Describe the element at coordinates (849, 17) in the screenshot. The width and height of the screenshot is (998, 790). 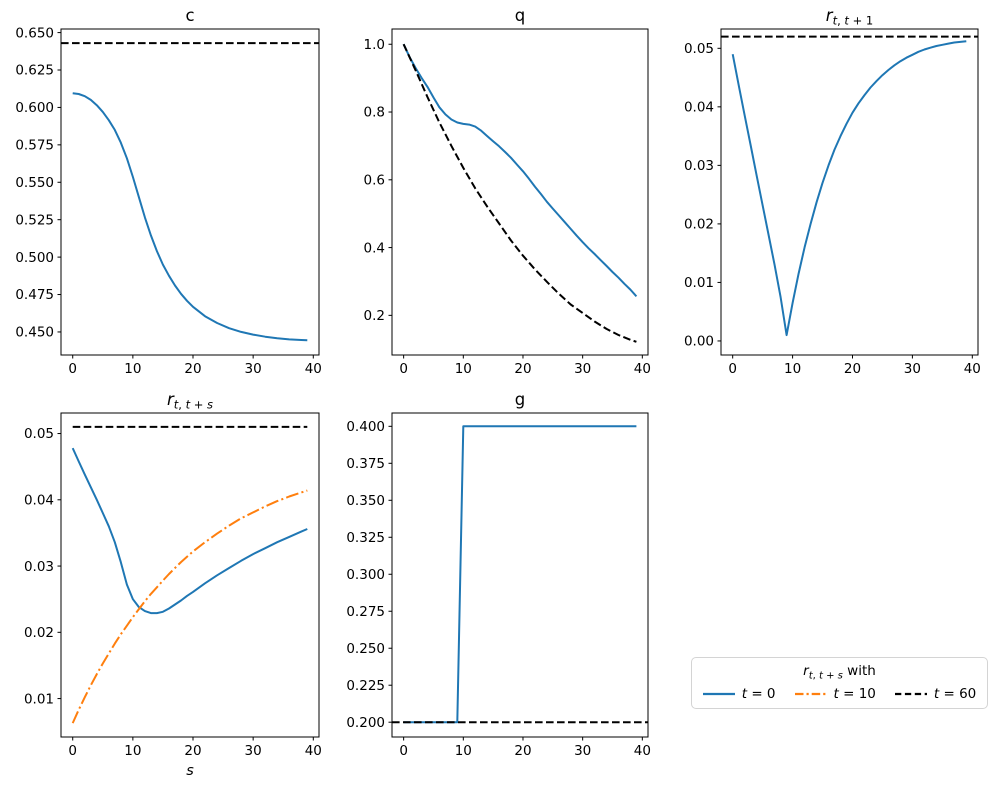
I see `chart-title-r_t_t1: rt, t + 1` at that location.